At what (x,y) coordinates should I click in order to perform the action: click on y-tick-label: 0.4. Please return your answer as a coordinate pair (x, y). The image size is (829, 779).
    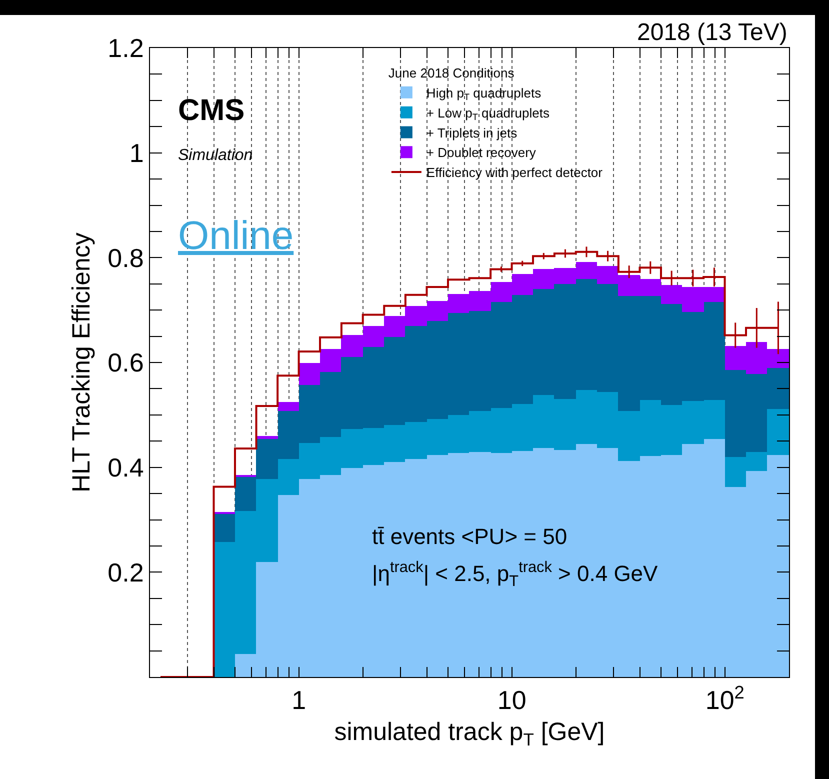
    Looking at the image, I should click on (126, 467).